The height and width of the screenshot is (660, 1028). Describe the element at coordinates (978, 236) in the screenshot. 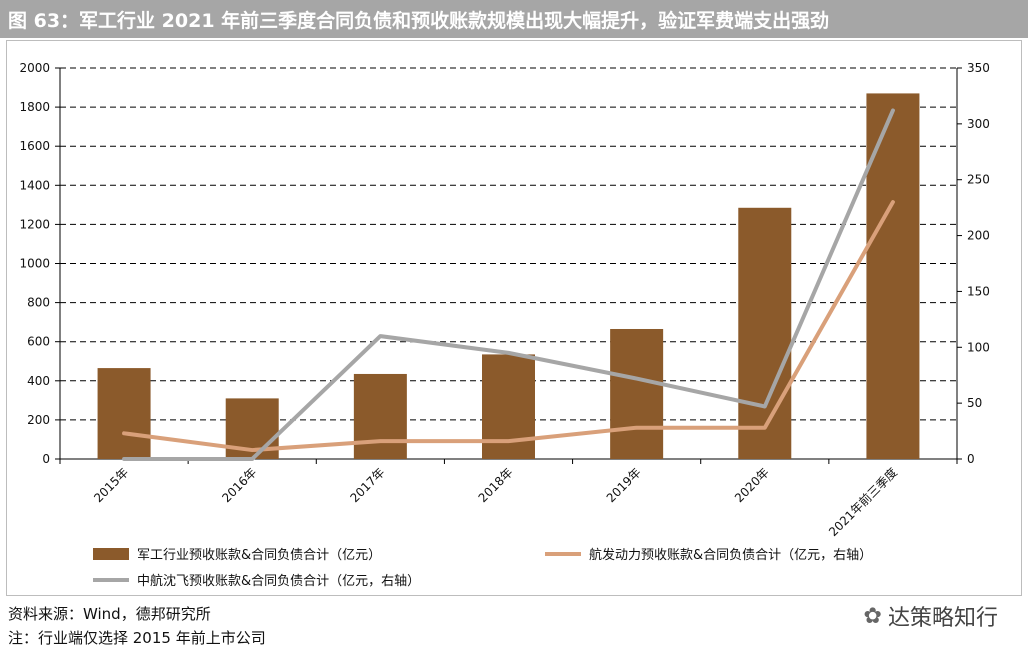

I see `right-tick-label: 200` at that location.